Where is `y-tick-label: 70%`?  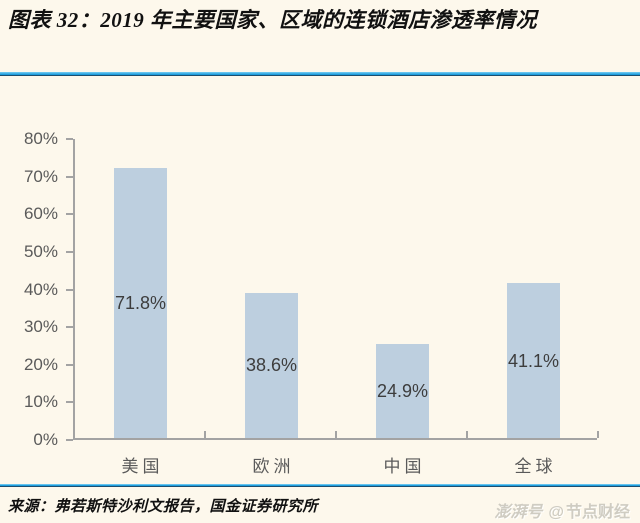
y-tick-label: 70% is located at coordinates (40, 176).